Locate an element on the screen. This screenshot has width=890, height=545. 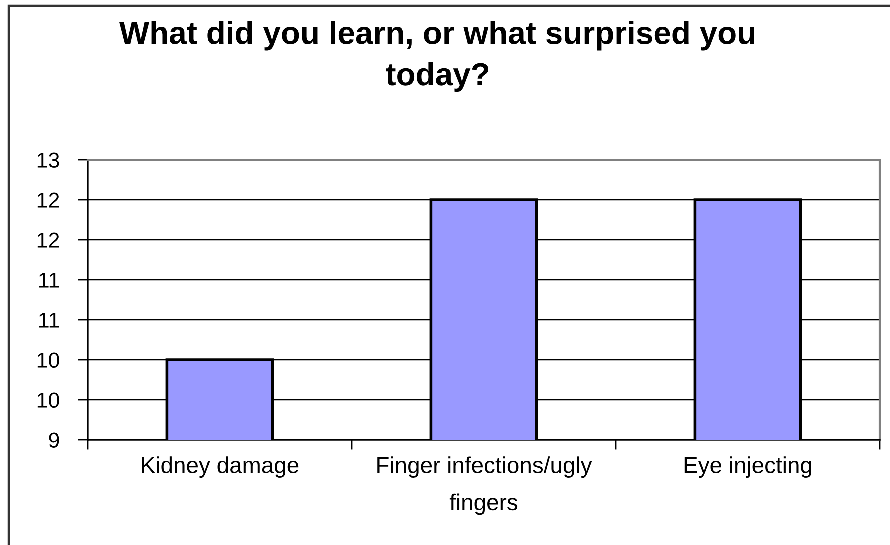
x-tick-label: Kidney damage is located at coordinates (220, 467).